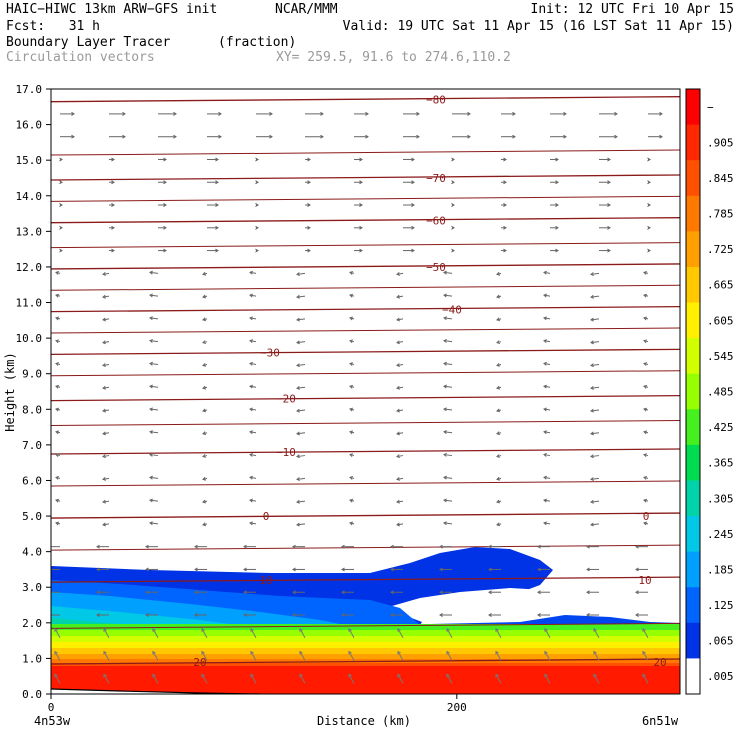 The height and width of the screenshot is (740, 740). Describe the element at coordinates (365, 657) in the screenshot. I see `tracer-region-orange` at that location.